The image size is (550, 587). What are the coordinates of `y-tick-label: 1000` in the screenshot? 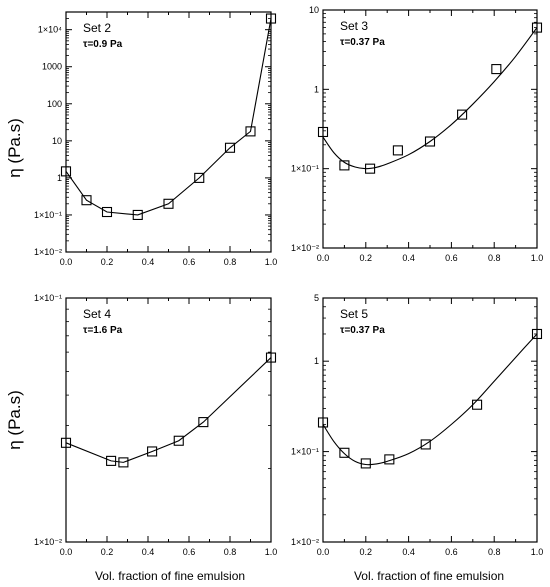 It's located at (52, 67).